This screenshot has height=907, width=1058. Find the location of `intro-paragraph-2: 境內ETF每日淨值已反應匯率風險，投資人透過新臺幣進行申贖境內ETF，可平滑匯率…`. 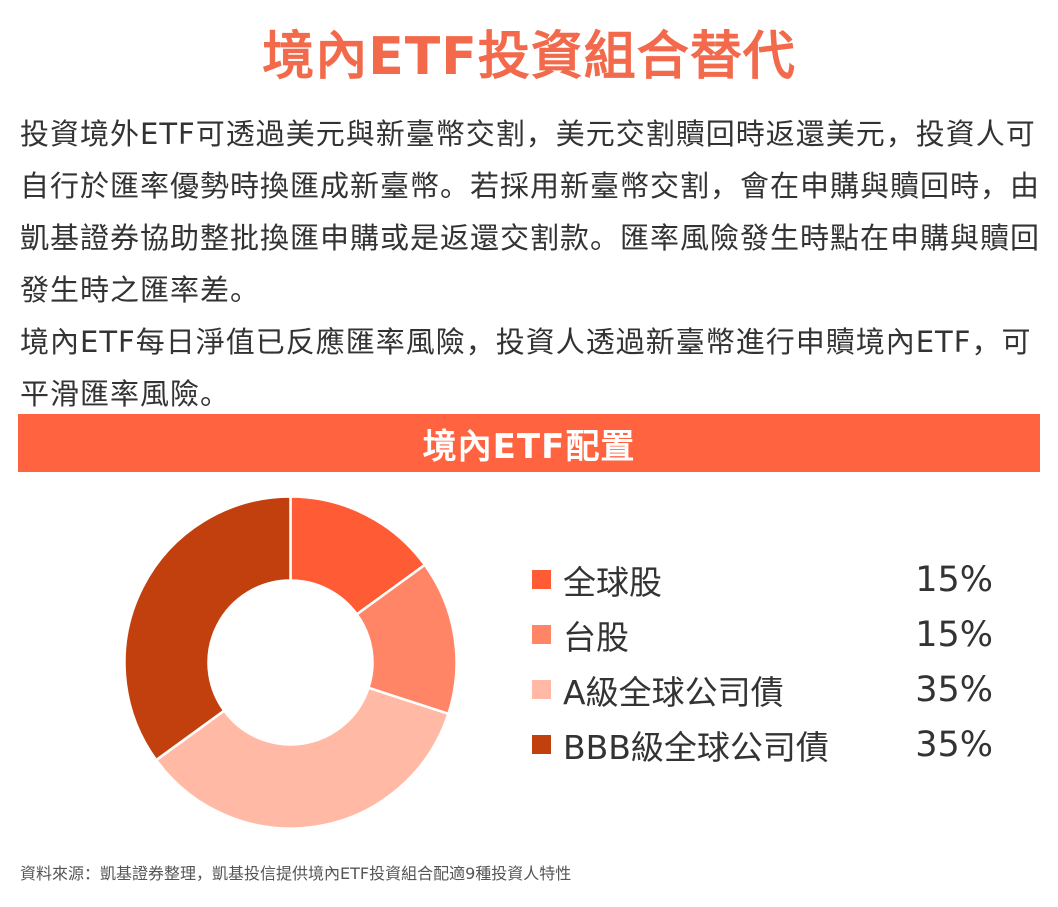

intro-paragraph-2: 境內ETF每日淨值已反應匯率風險，投資人透過新臺幣進行申贖境內ETF，可平滑匯率… is located at coordinates (526, 368).